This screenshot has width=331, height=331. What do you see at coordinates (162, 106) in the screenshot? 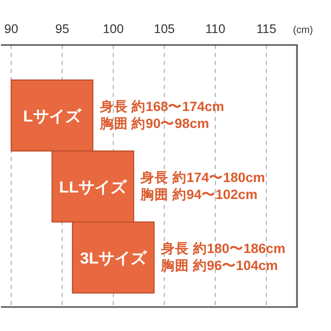
I see `annotation: 身長 約168〜174cm` at bounding box center [162, 106].